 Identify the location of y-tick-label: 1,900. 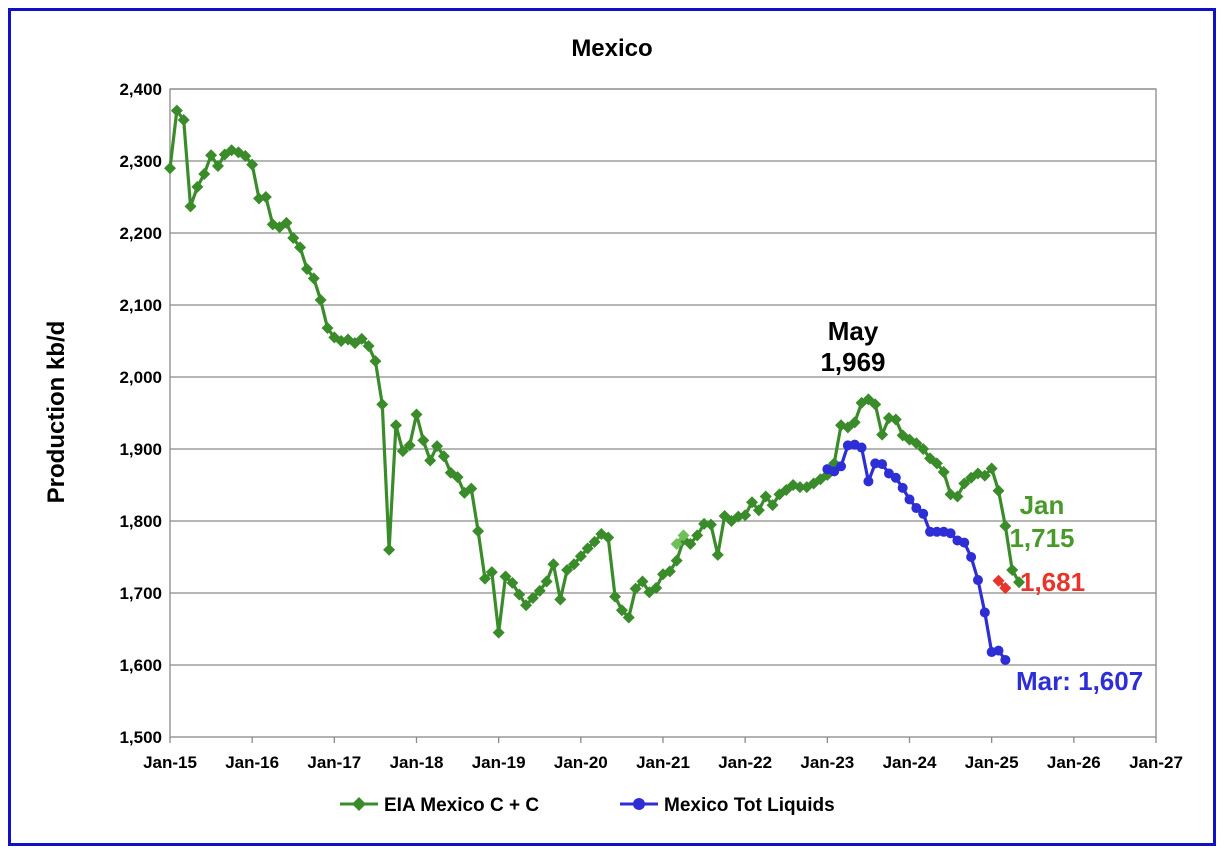
(140, 449).